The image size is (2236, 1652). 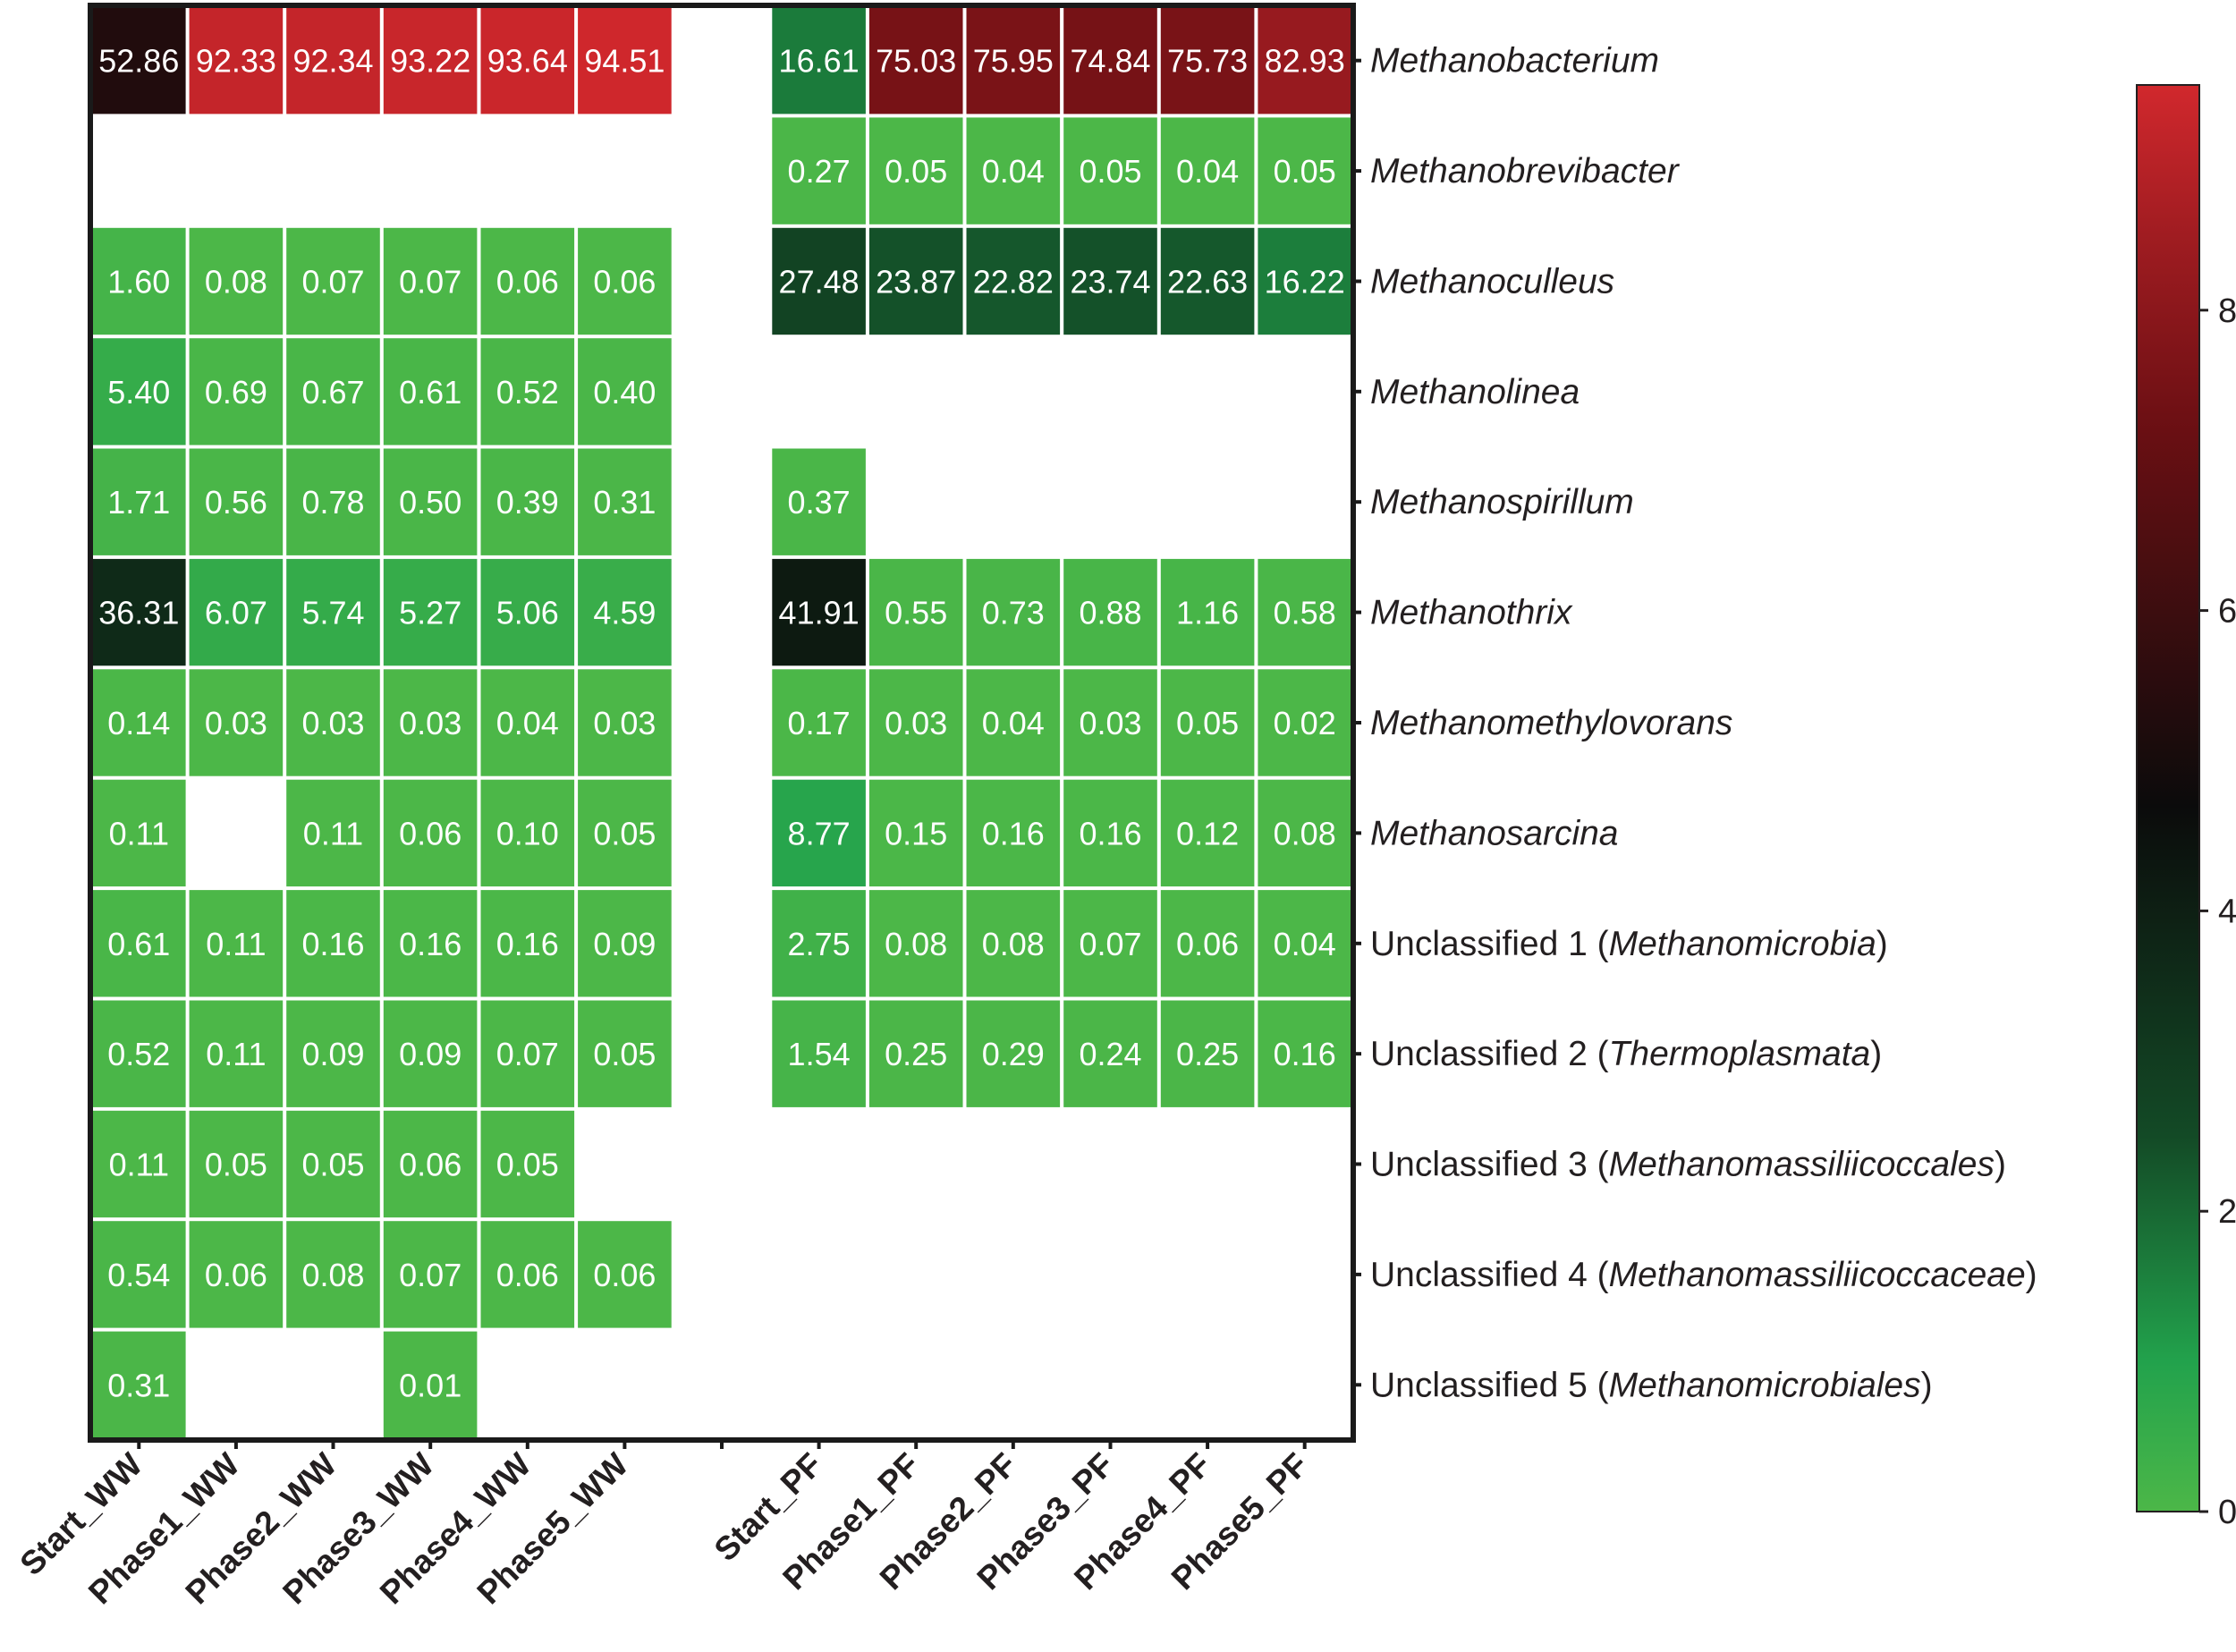 What do you see at coordinates (1014, 1054) in the screenshot?
I see `cell-value-label: 0.29` at bounding box center [1014, 1054].